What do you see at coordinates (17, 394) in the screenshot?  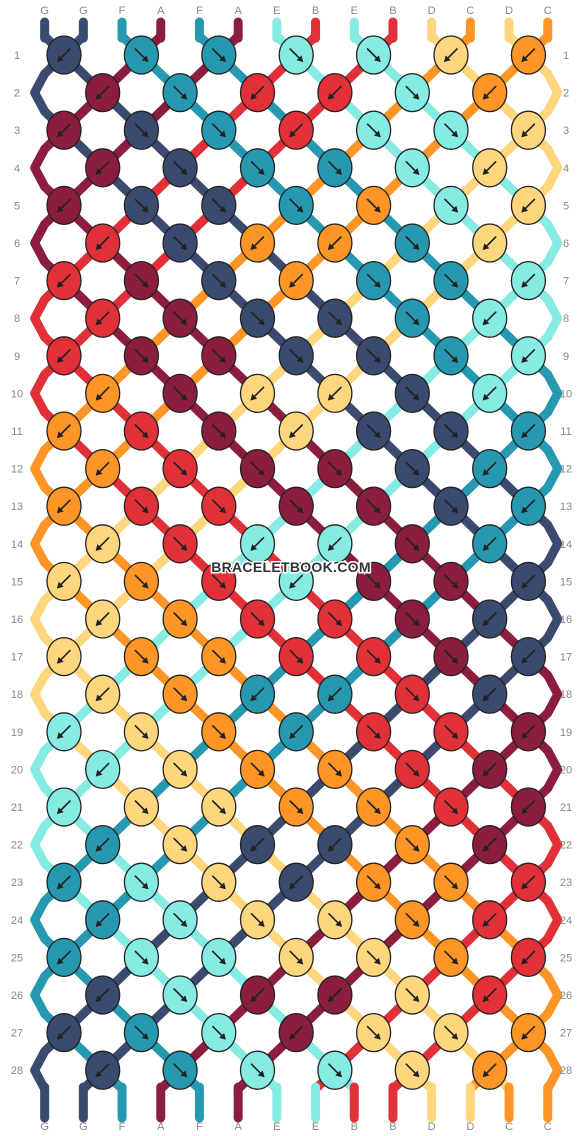 I see `row-number-left: 10` at bounding box center [17, 394].